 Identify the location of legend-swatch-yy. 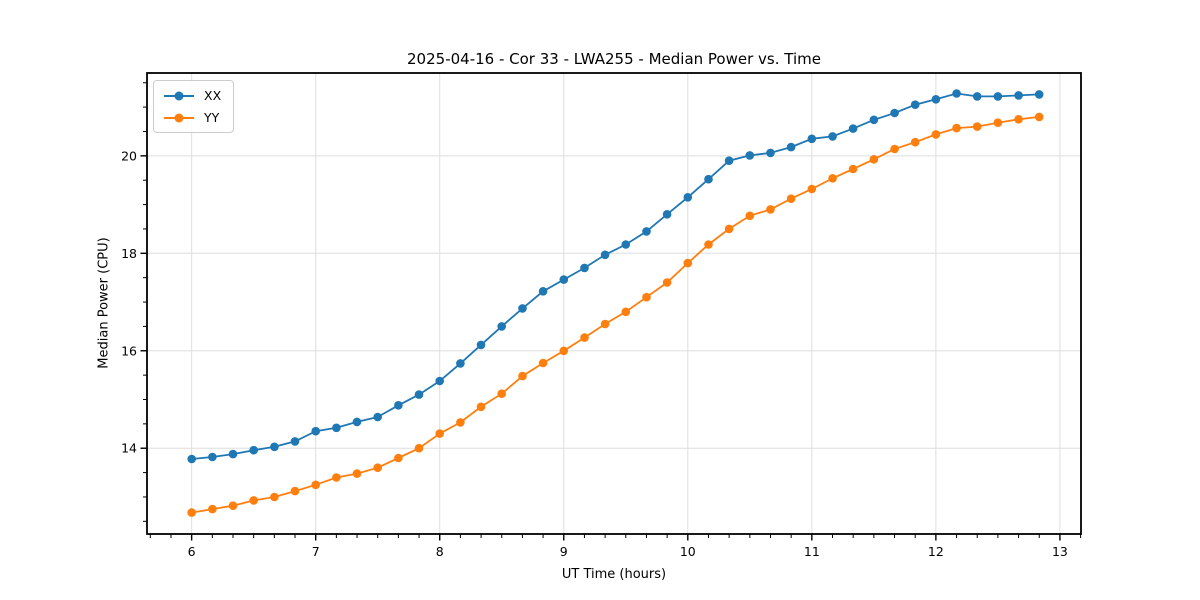
(179, 117).